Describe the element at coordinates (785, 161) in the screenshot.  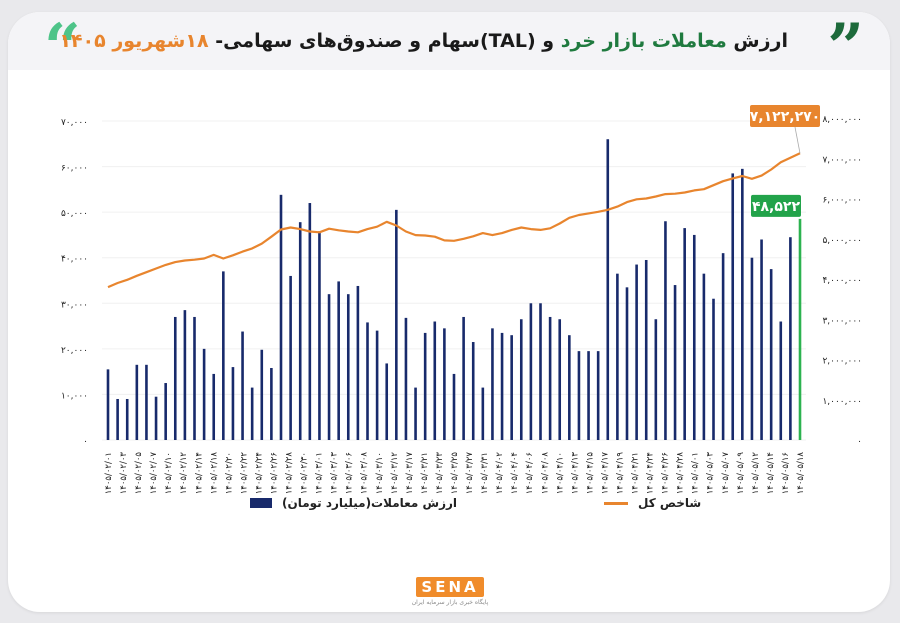
I see `callouts: ۷,۱۲۲,۲۷۰ ۴۸,۵۲۲` at that location.